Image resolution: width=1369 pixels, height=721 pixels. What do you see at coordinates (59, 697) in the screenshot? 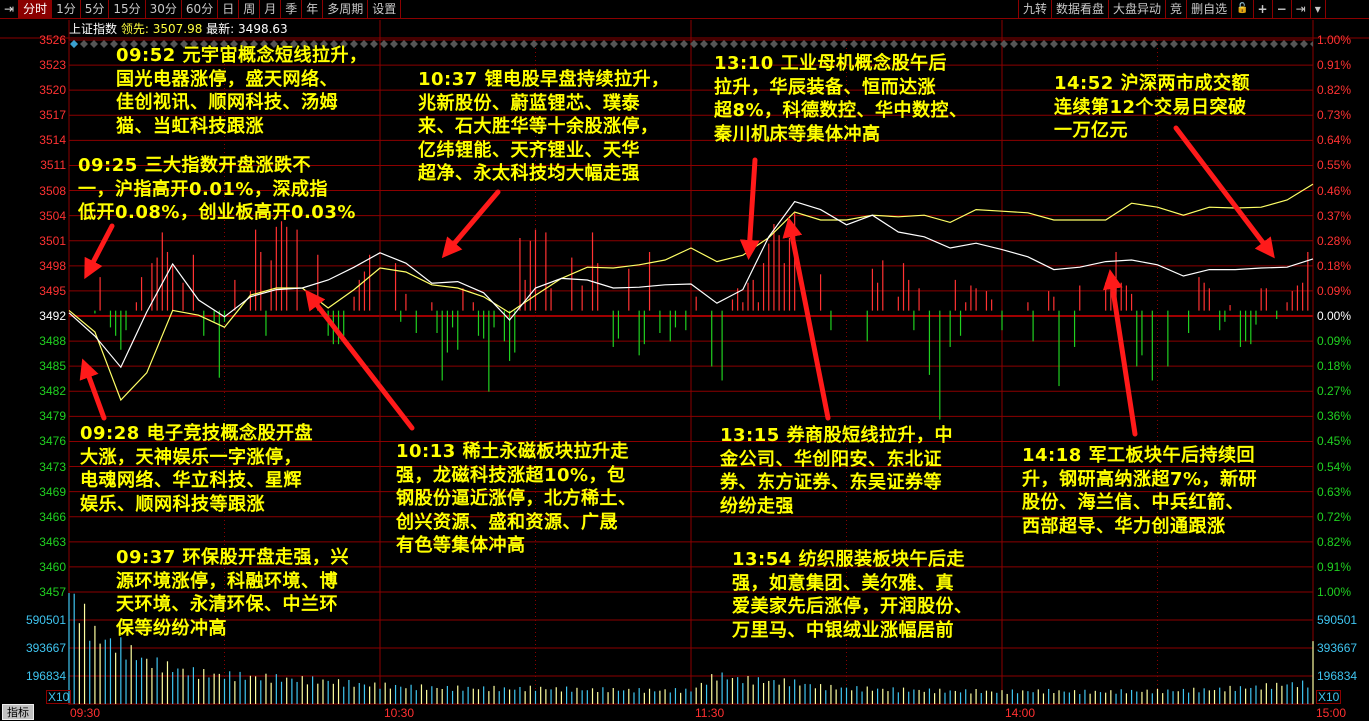
I see `volume-multiplier-left: X10` at bounding box center [59, 697].